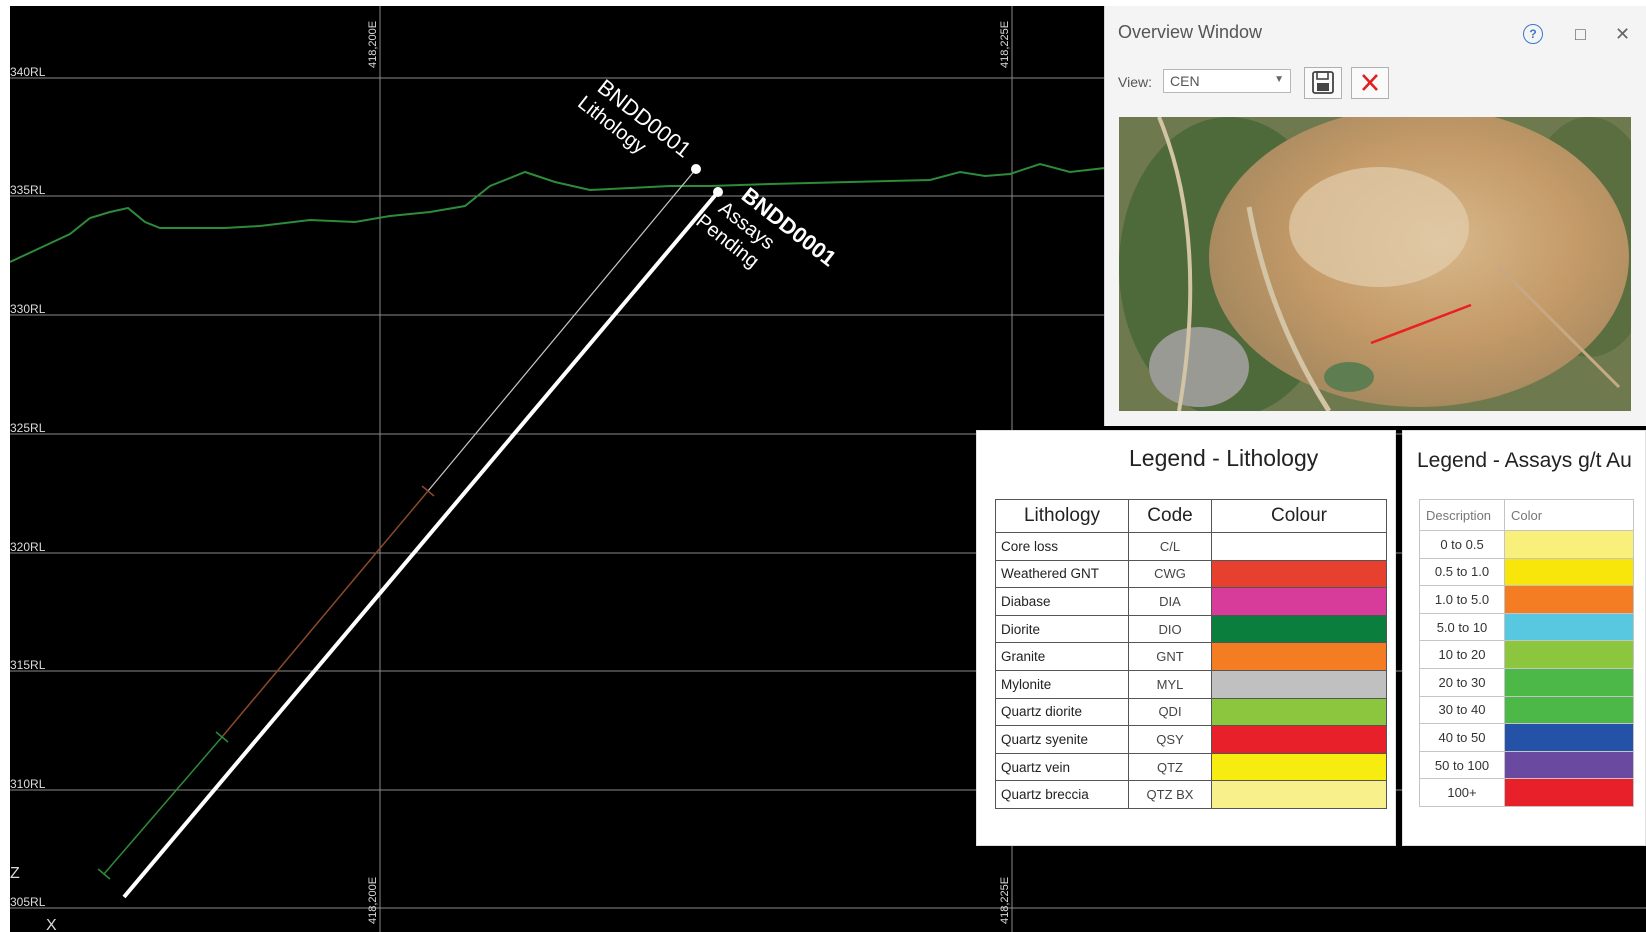 This screenshot has width=1646, height=932. What do you see at coordinates (1062, 712) in the screenshot?
I see `lithology-name: Quartz diorite` at bounding box center [1062, 712].